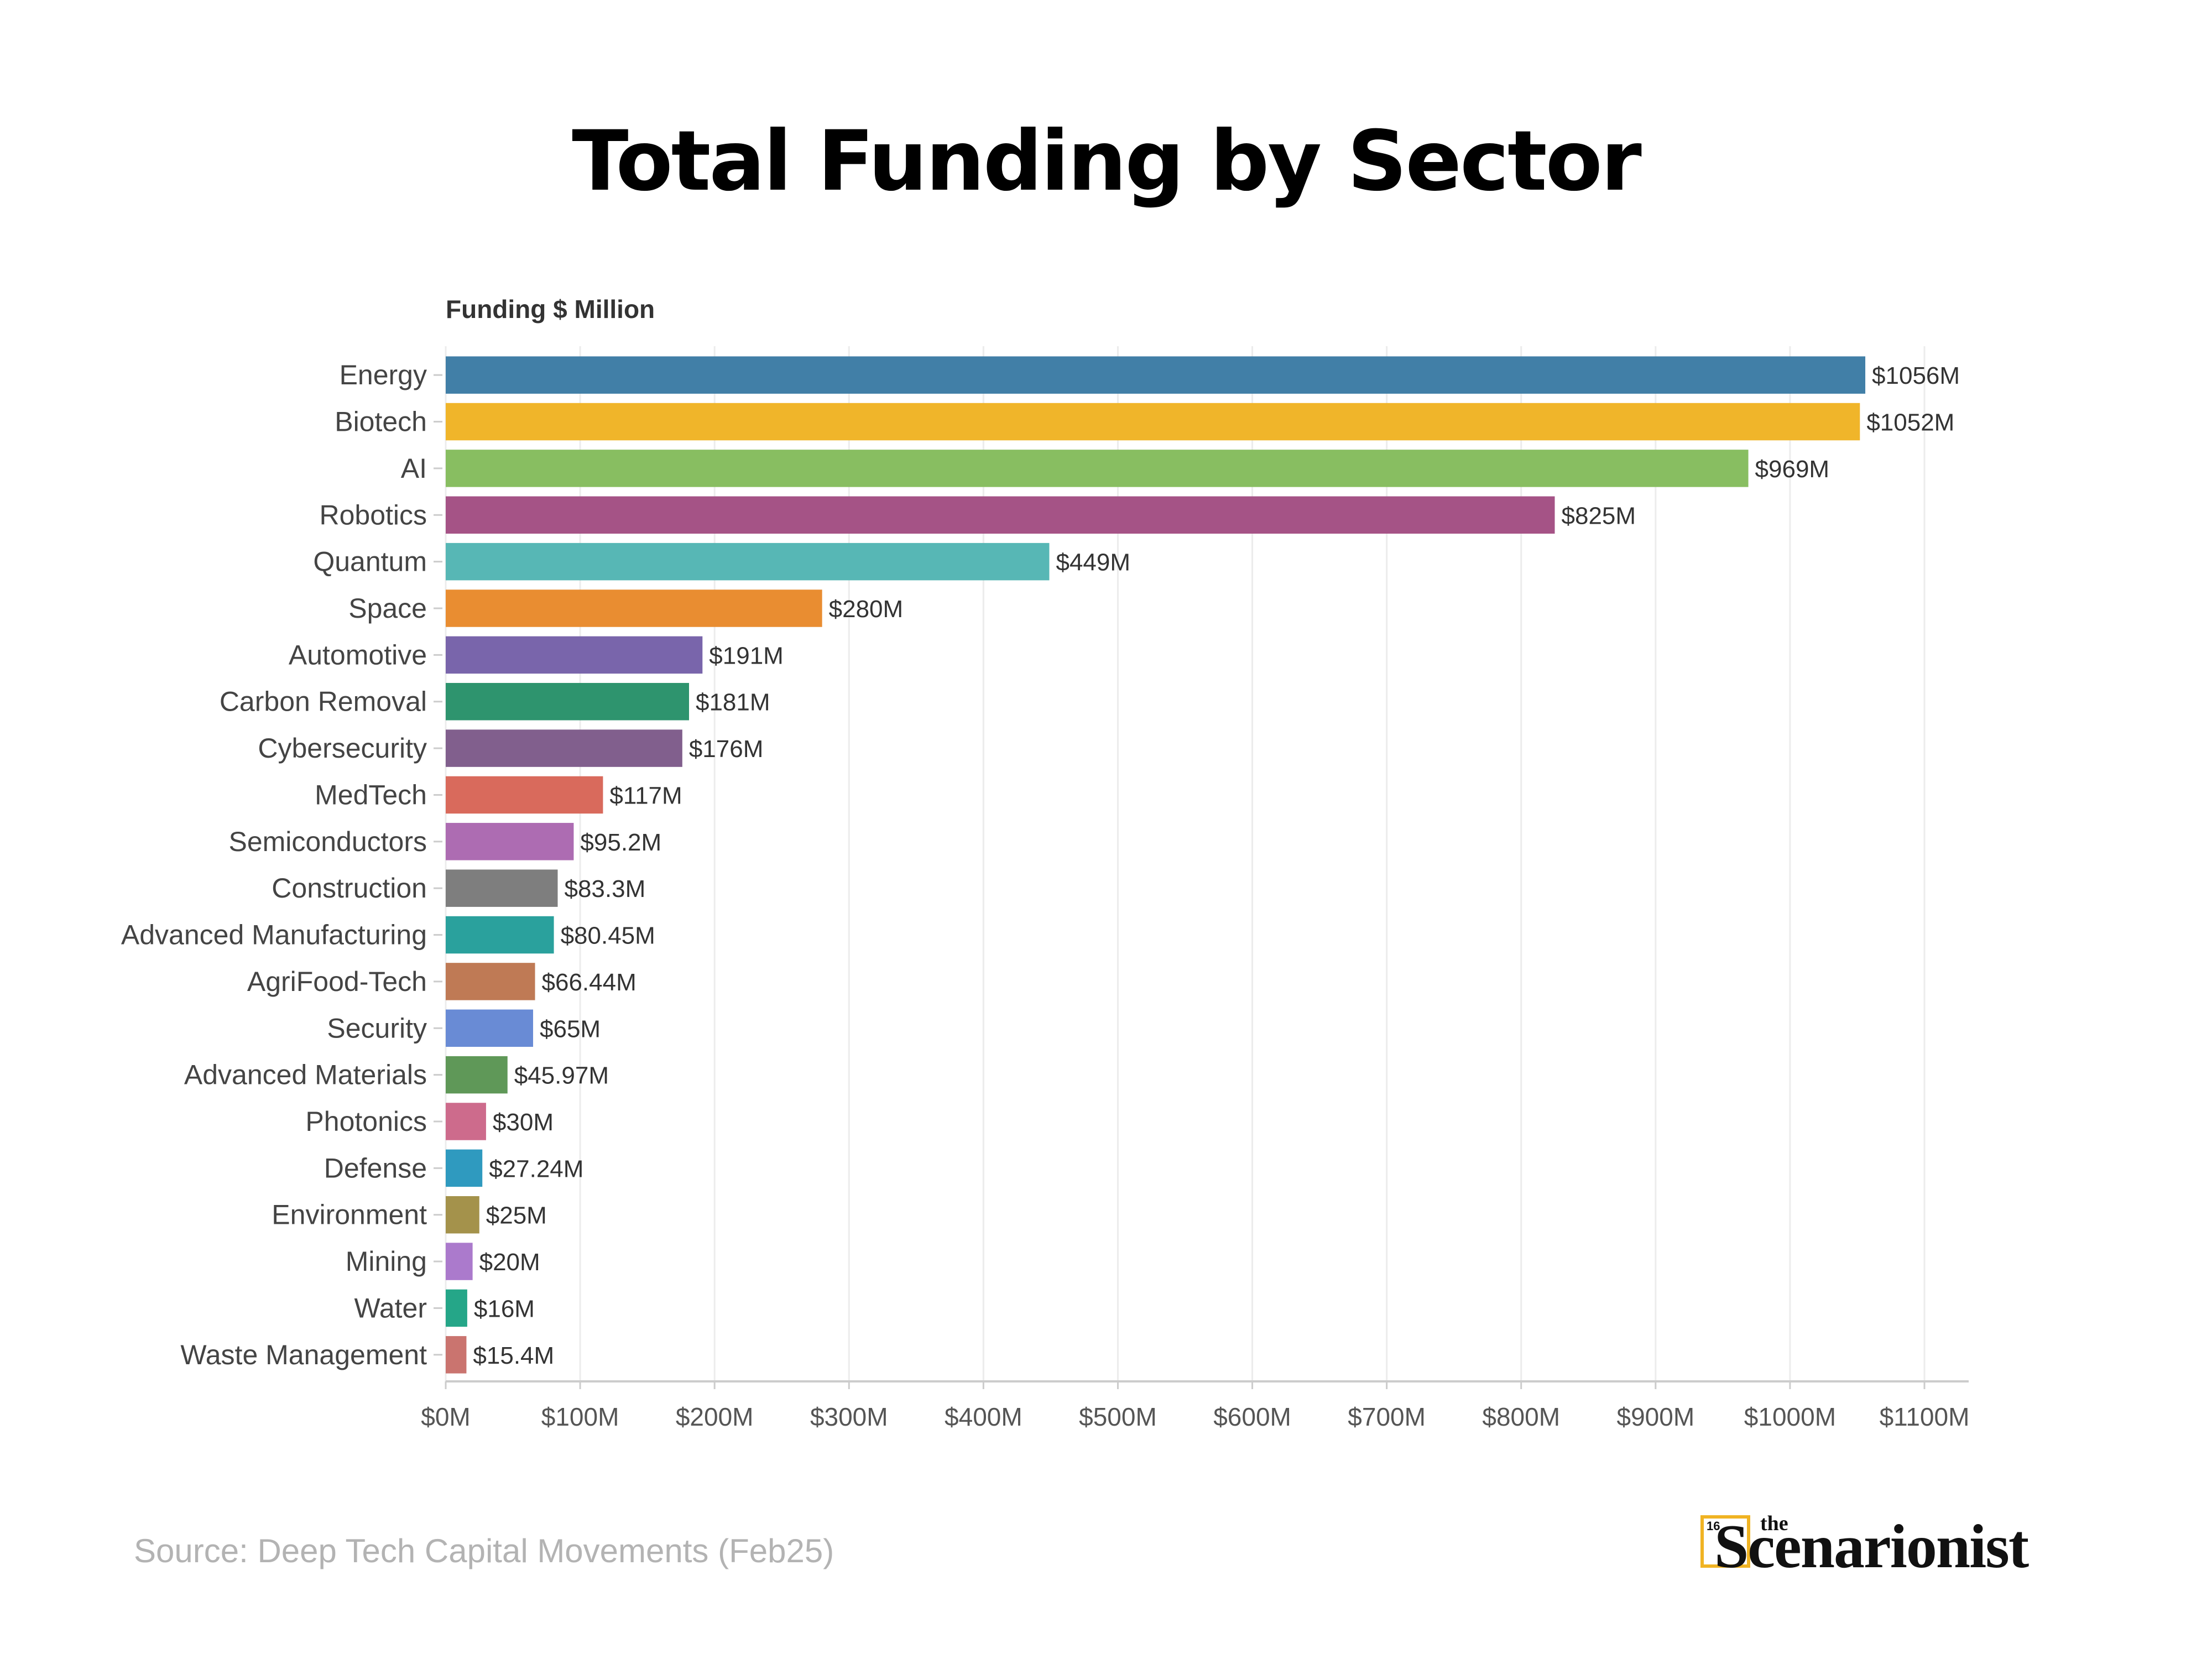 Image resolution: width=2212 pixels, height=1659 pixels. Describe the element at coordinates (510, 1262) in the screenshot. I see `value-label: $20M` at that location.